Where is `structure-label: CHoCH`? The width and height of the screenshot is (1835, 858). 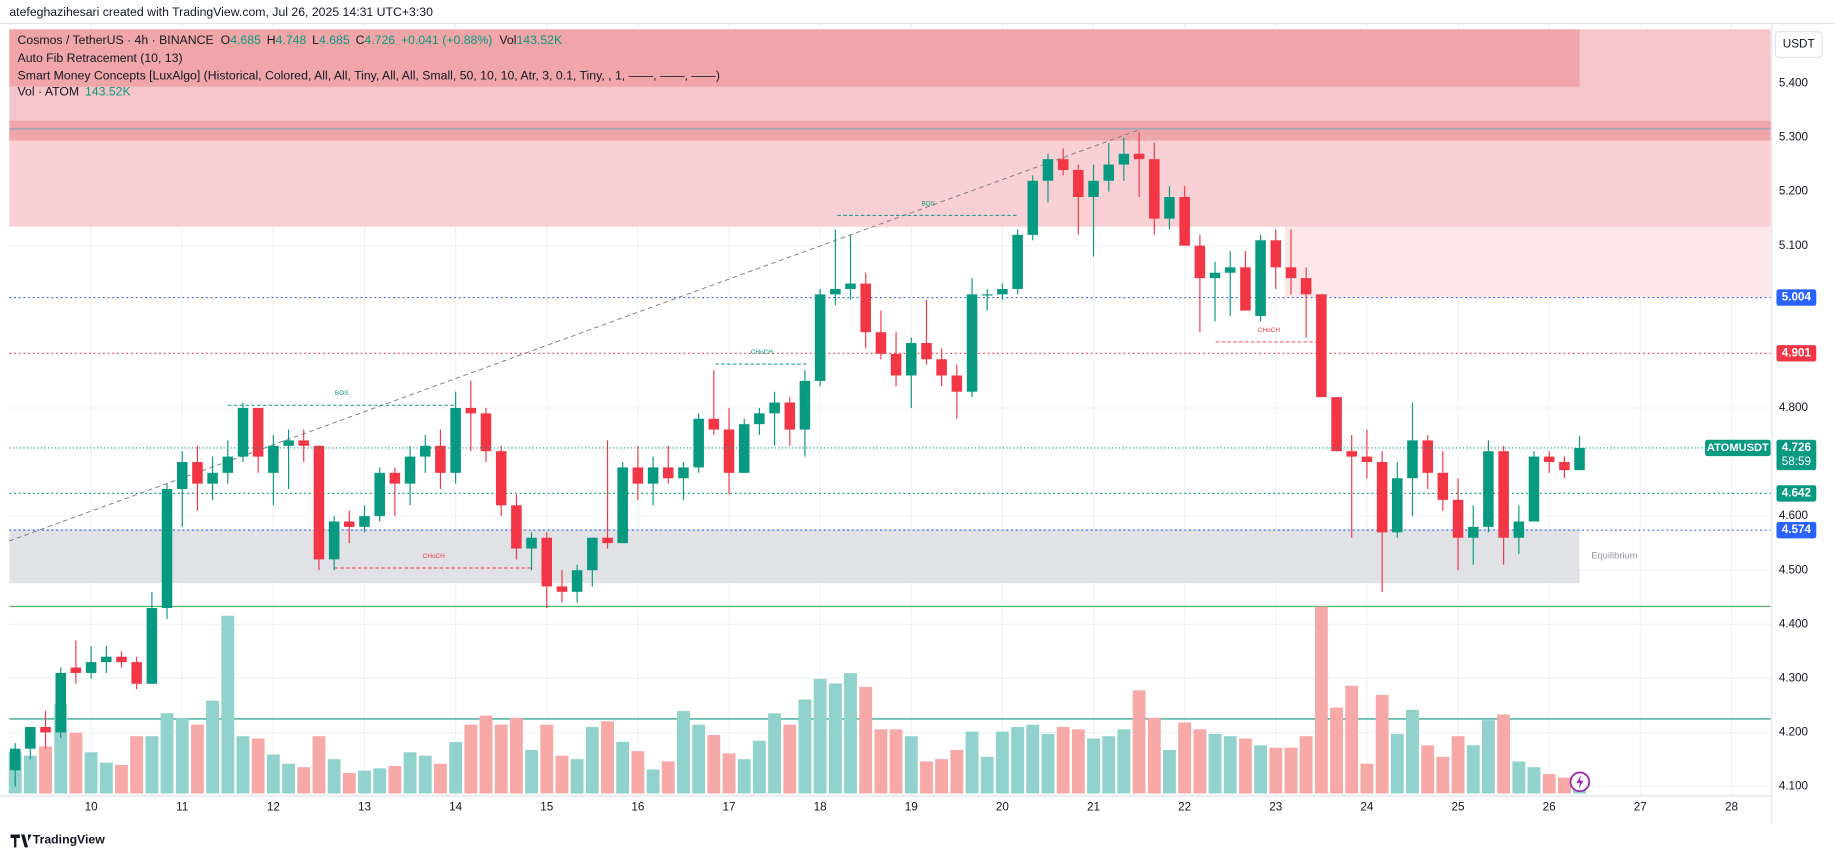 structure-label: CHoCH is located at coordinates (434, 556).